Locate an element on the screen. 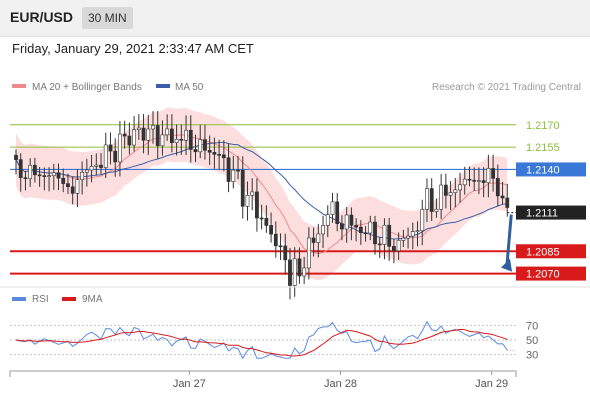 The height and width of the screenshot is (400, 590). ma50-legend-swatch is located at coordinates (163, 86).